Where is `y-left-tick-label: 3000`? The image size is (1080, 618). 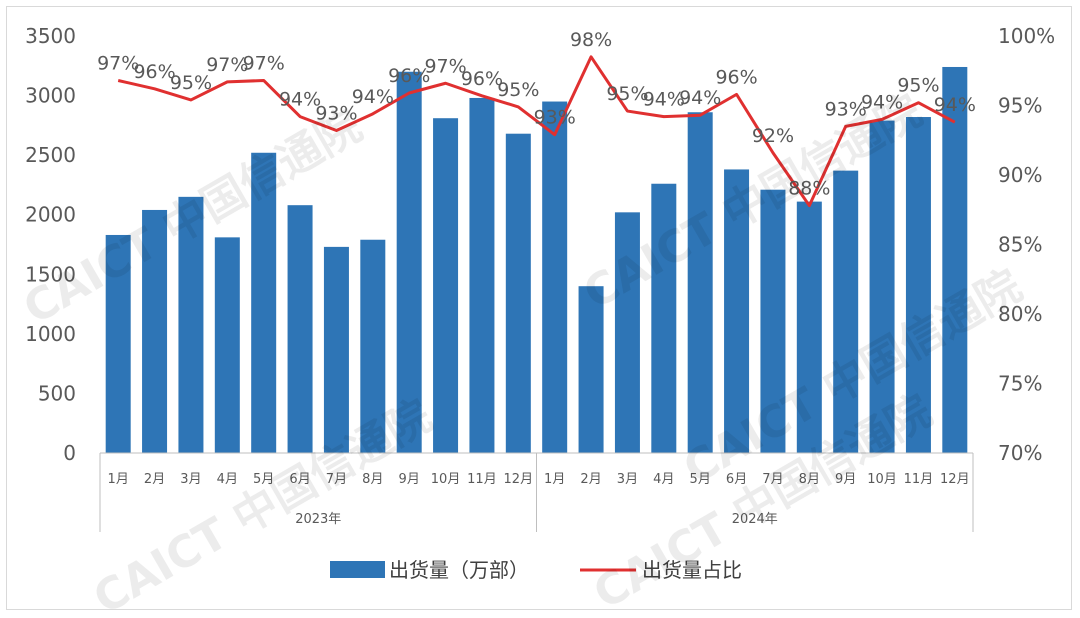 y-left-tick-label: 3000 is located at coordinates (50, 96).